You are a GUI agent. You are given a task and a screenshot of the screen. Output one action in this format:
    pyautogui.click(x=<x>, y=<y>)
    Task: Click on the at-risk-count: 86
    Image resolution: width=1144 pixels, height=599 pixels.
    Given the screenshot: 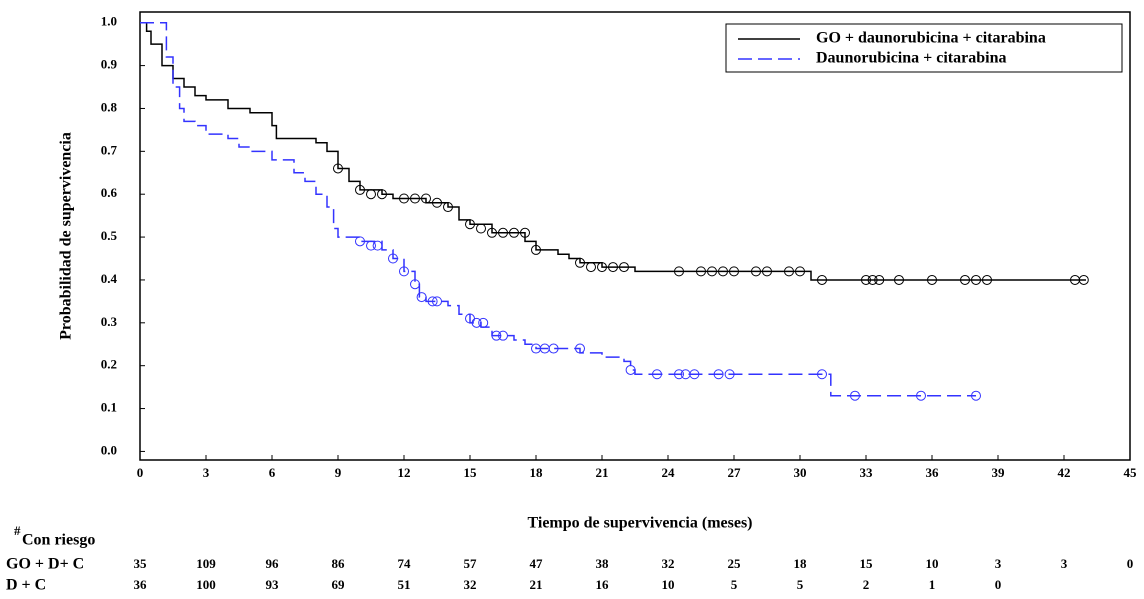 What is the action you would take?
    pyautogui.click(x=339, y=563)
    